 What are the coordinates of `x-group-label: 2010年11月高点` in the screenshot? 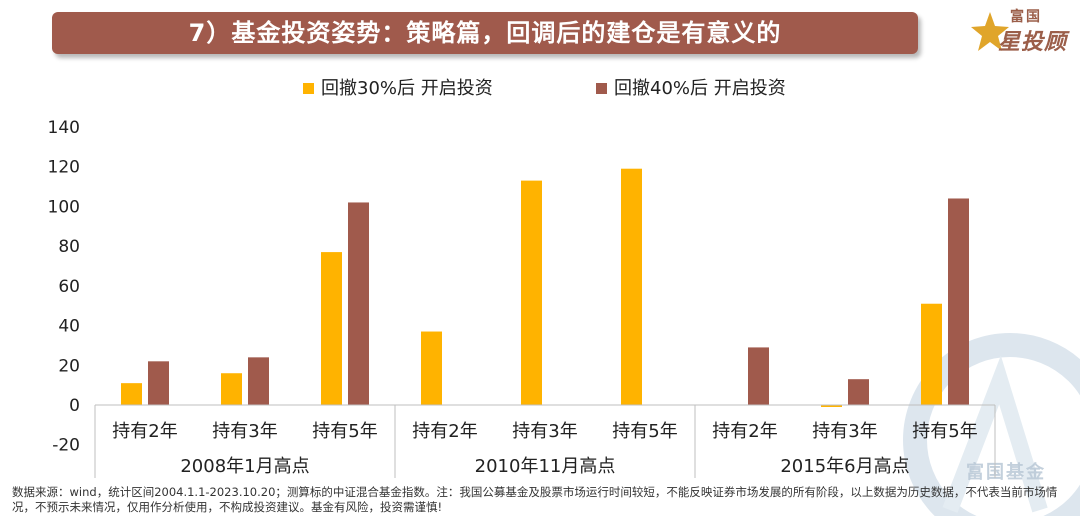 It's located at (545, 466).